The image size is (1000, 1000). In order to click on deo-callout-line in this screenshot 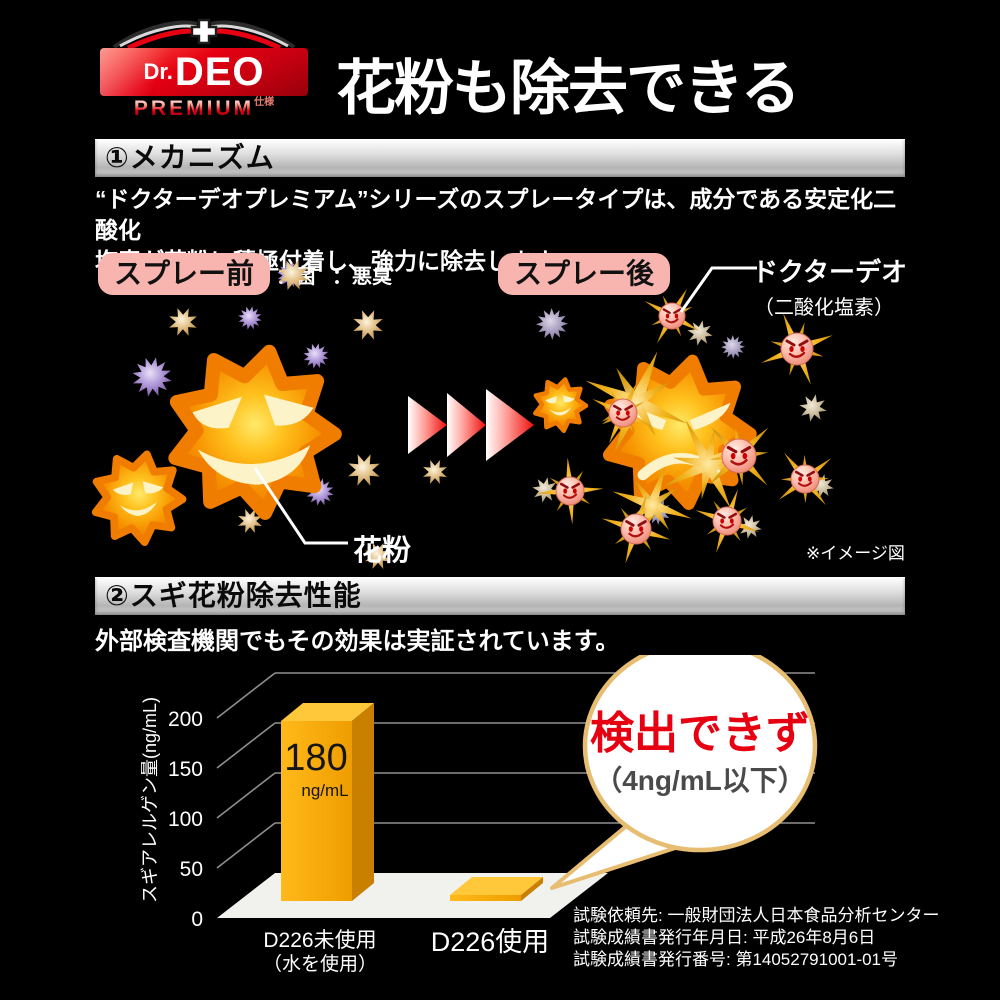, I will do `click(718, 289)`.